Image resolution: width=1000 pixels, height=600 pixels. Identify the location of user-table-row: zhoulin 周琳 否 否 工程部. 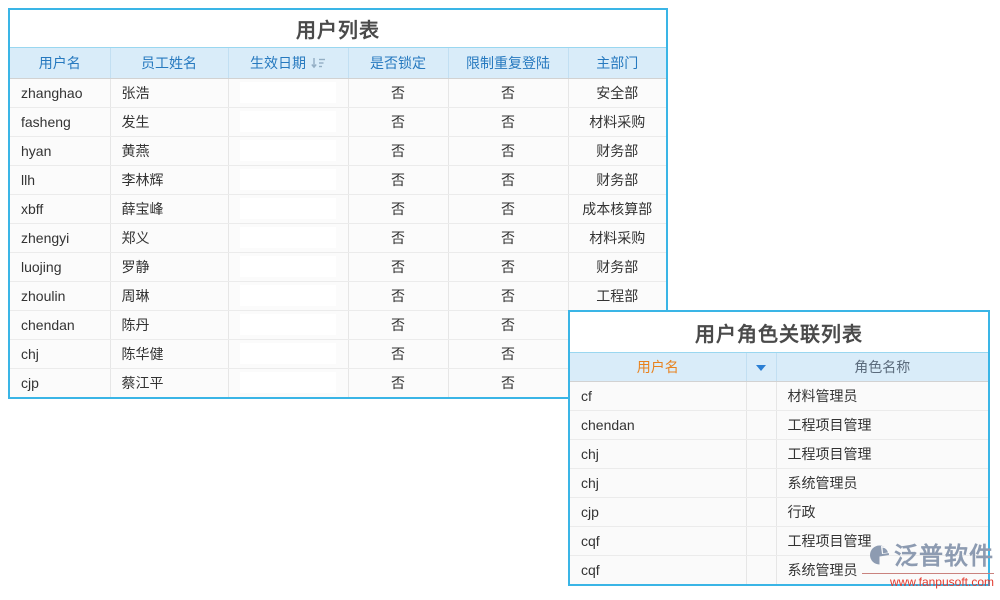
(338, 296).